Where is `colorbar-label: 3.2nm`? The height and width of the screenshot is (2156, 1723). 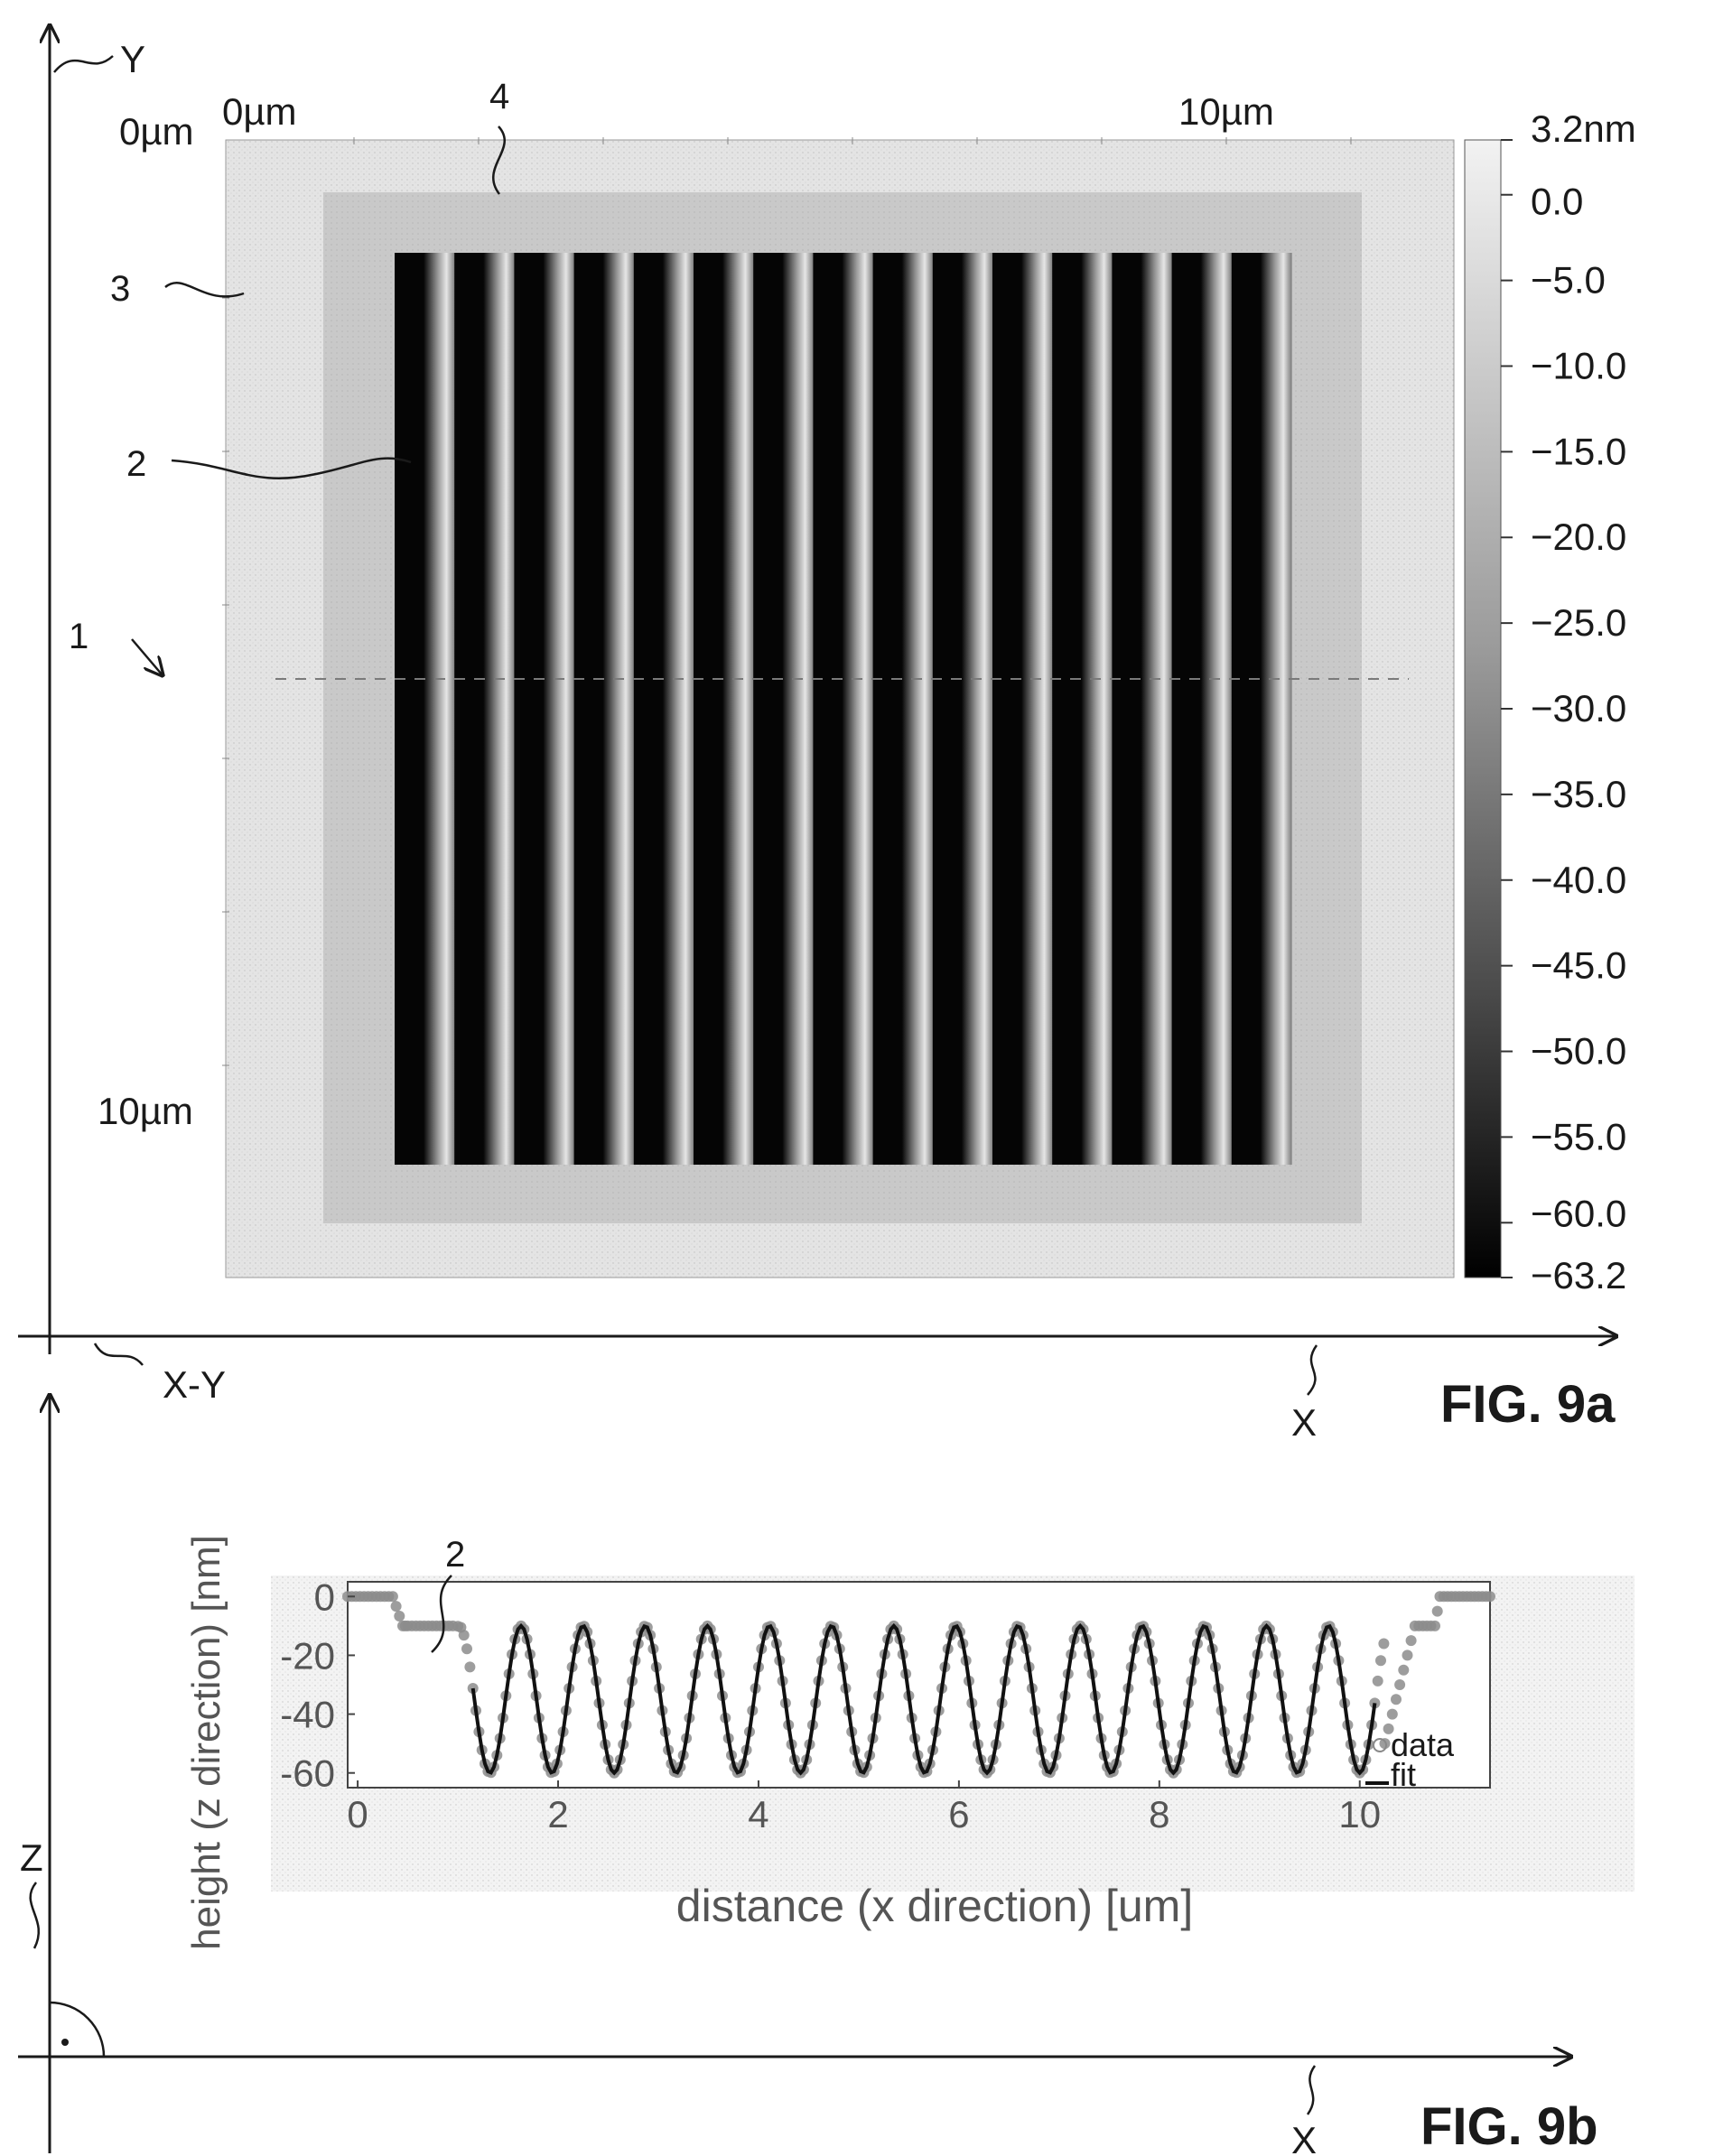 colorbar-label: 3.2nm is located at coordinates (1584, 128).